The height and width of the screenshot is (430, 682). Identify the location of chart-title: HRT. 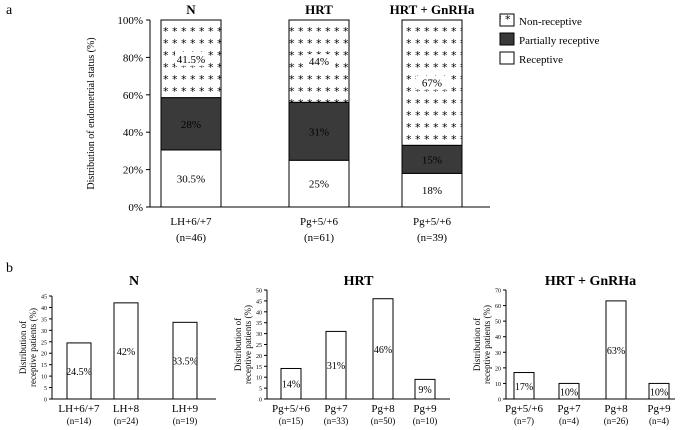
(359, 281).